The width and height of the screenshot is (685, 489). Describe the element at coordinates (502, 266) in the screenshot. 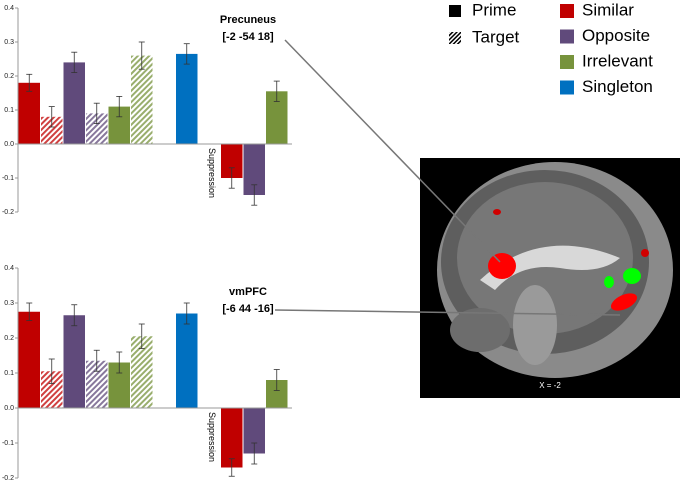

I see `precuneus-blob` at that location.